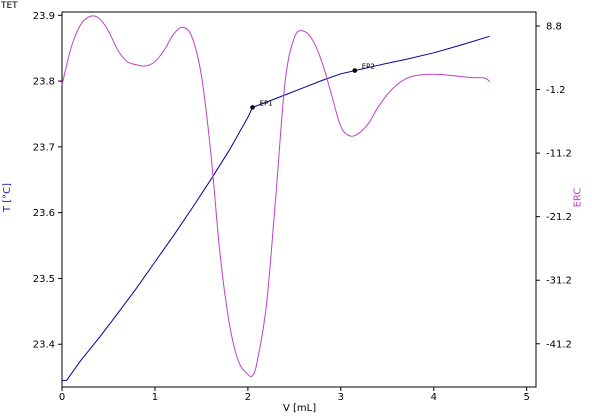 This screenshot has height=417, width=592. I want to click on chart-title: TET, so click(9, 6).